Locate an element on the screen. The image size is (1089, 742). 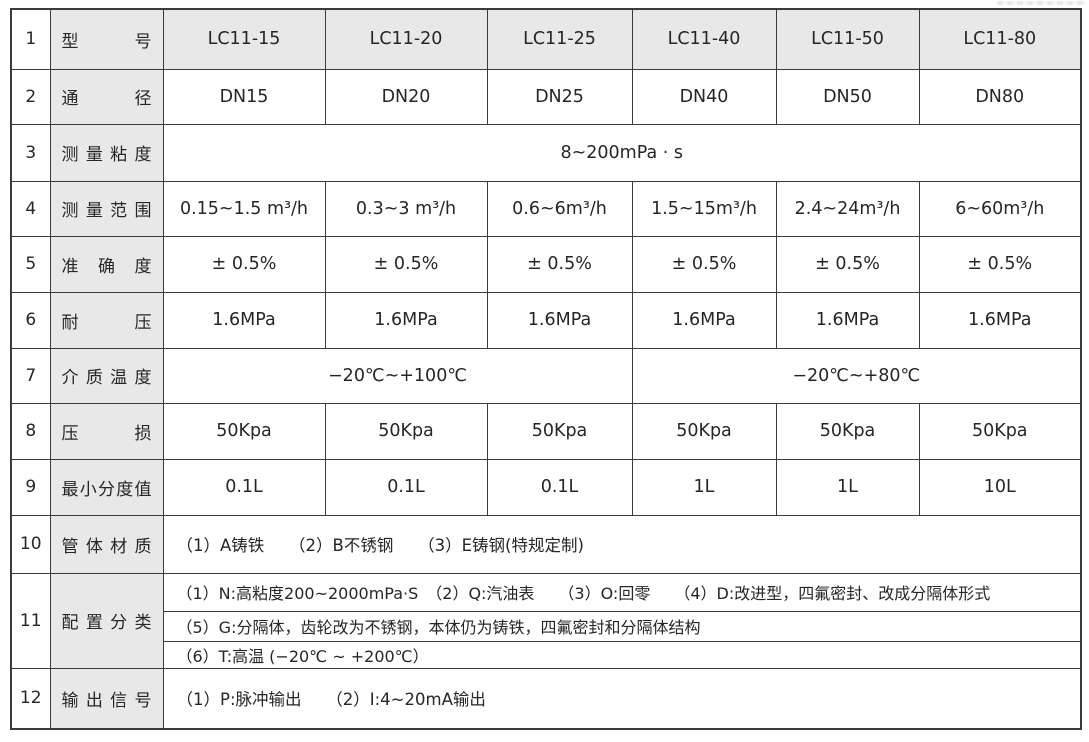
cell-output-signal-merged: （1）P:脉冲输出 （2）I:4~20mA输出 is located at coordinates (622, 698).